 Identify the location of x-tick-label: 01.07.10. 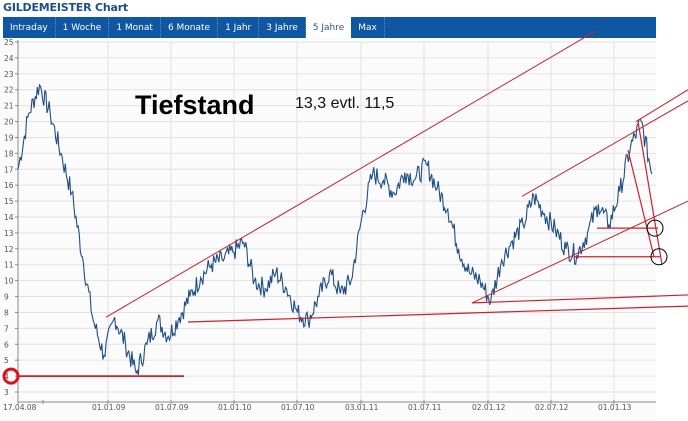
(298, 407).